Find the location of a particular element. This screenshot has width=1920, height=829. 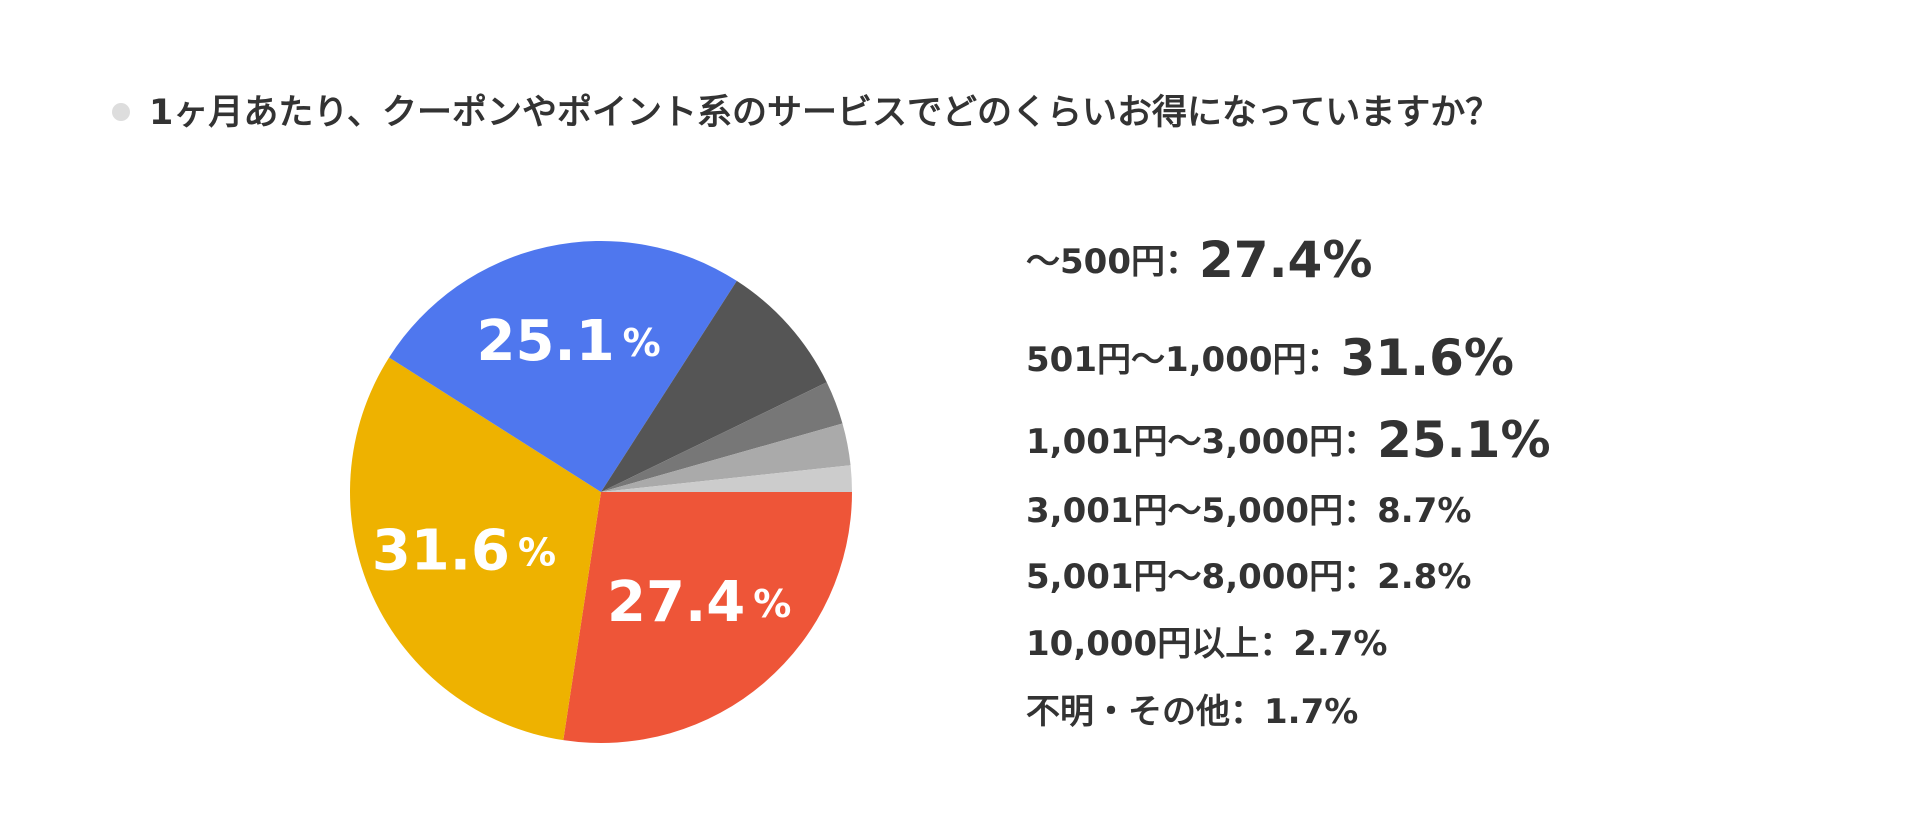

legend-entry: 不明・その他：1.7% is located at coordinates (1192, 712).